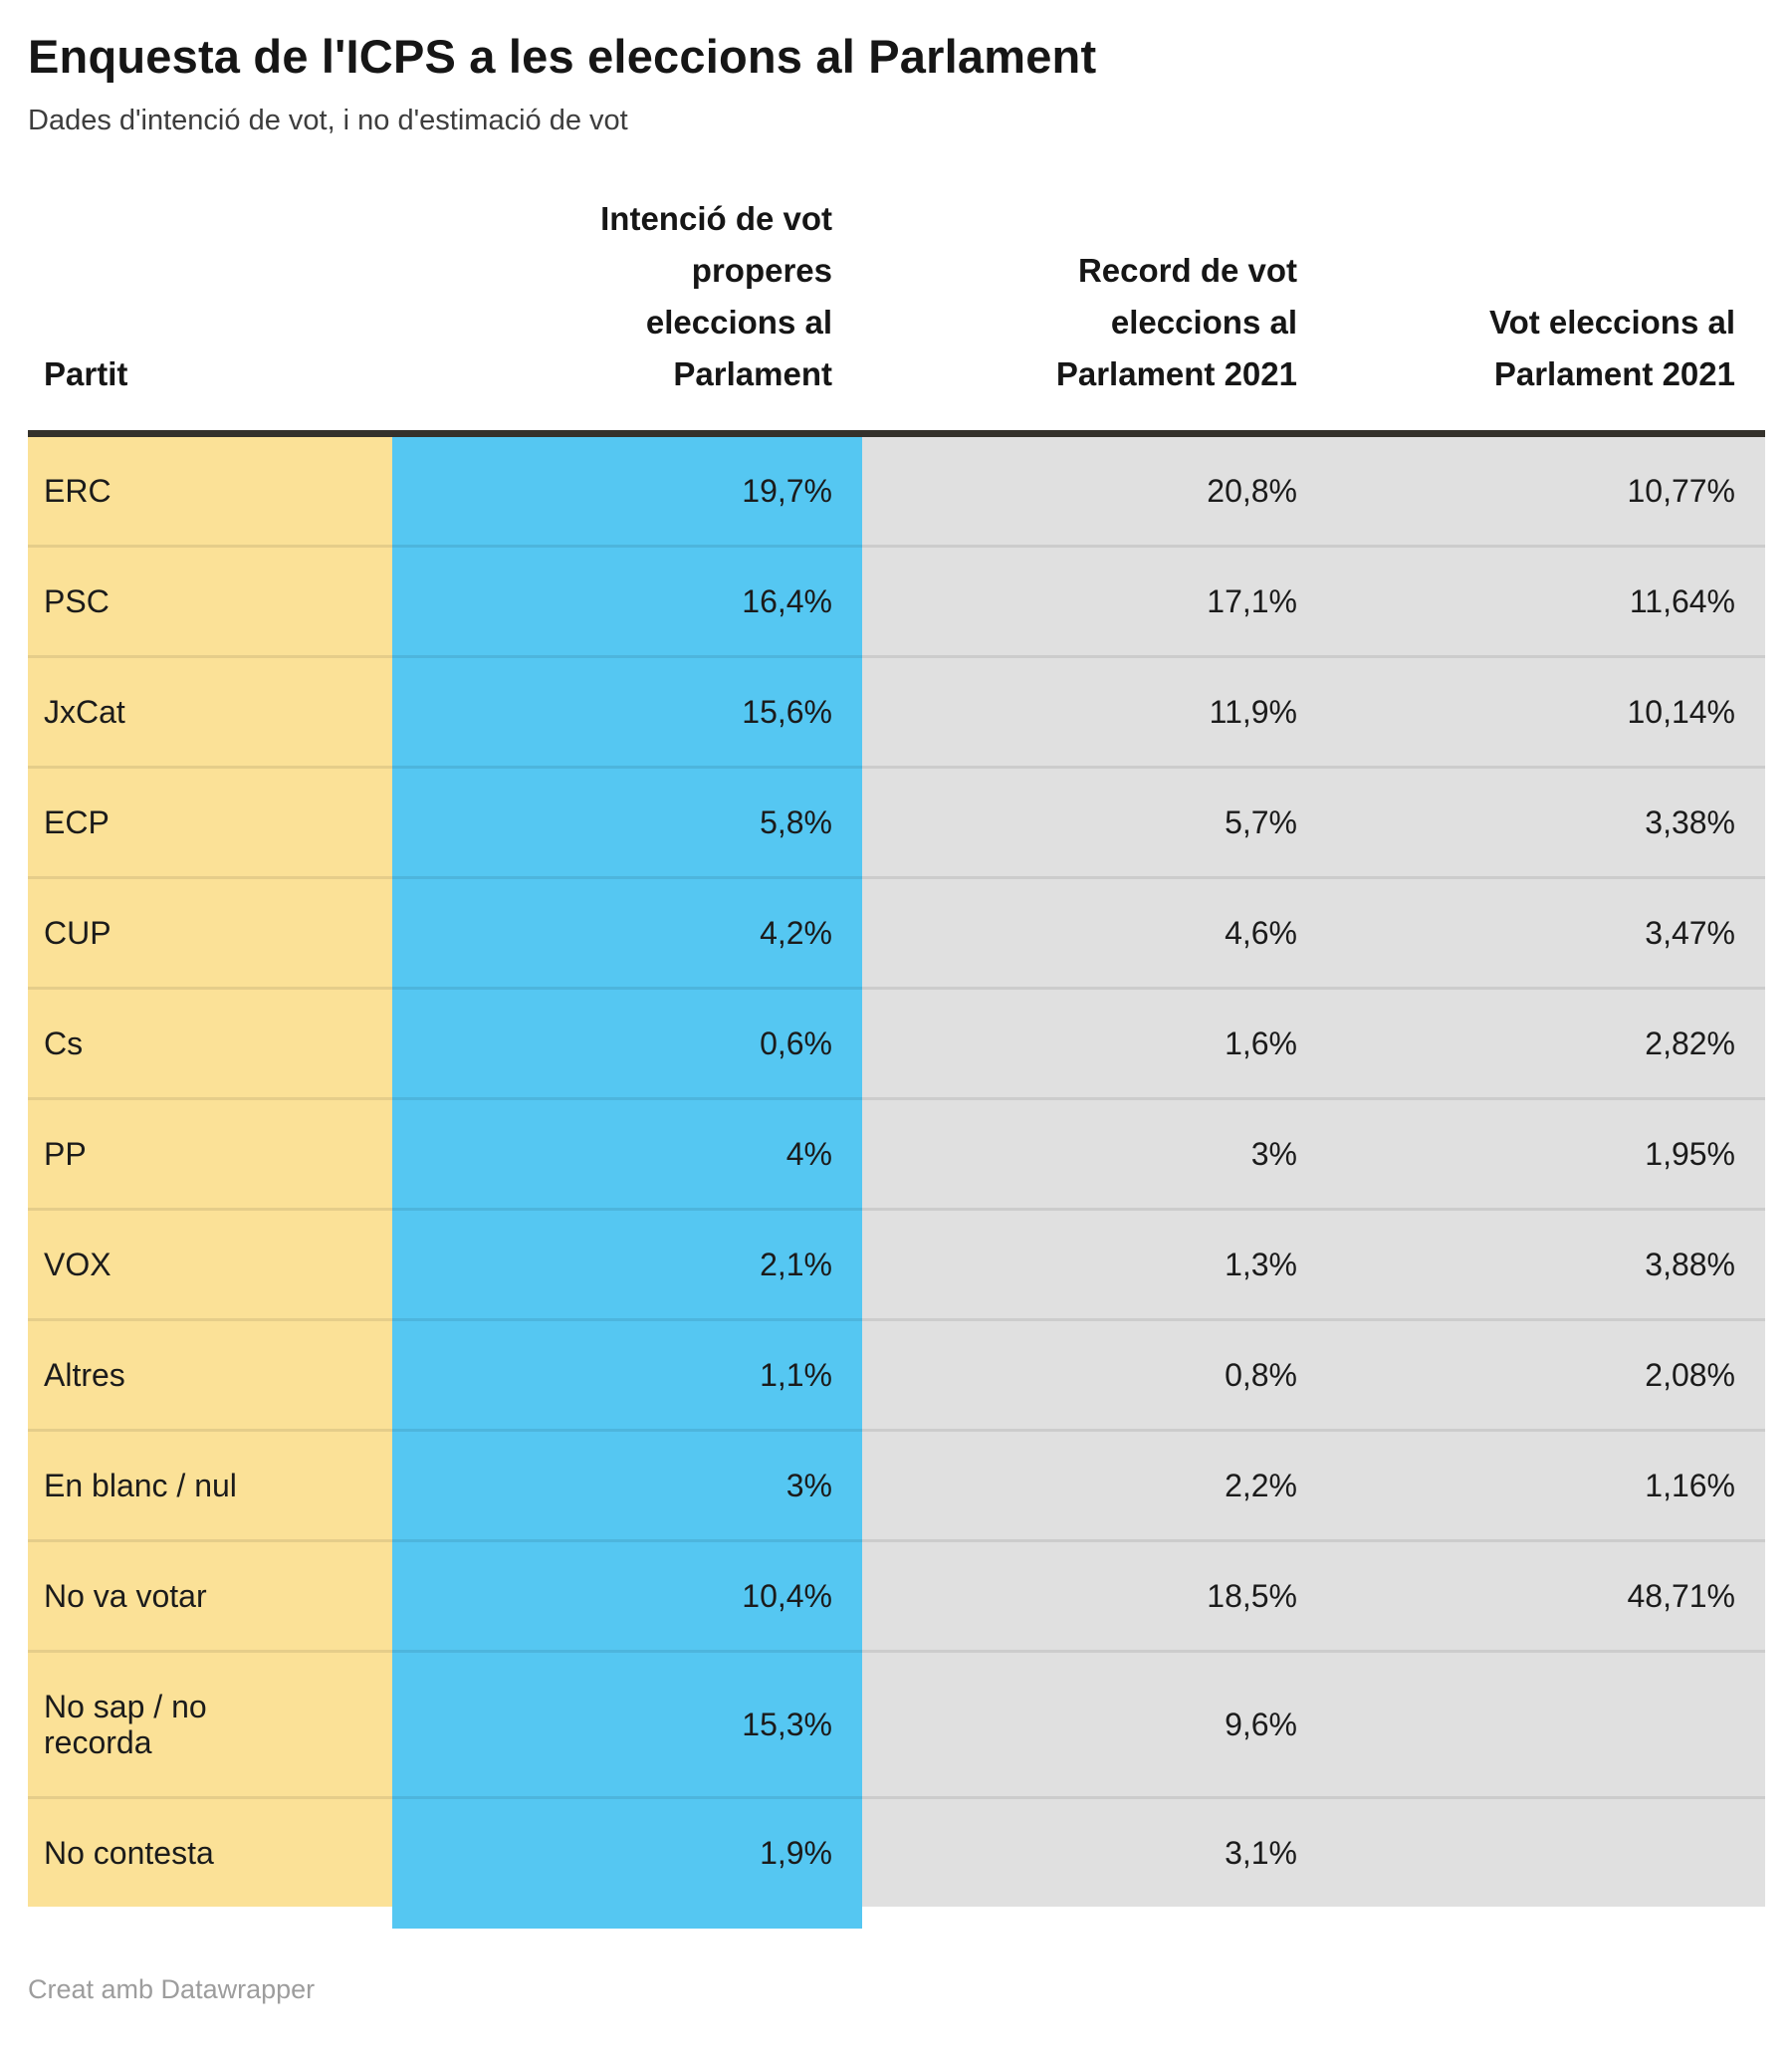 The width and height of the screenshot is (1792, 2055). I want to click on table-row: Altres 1,1% 0,8% 2,08%, so click(896, 1374).